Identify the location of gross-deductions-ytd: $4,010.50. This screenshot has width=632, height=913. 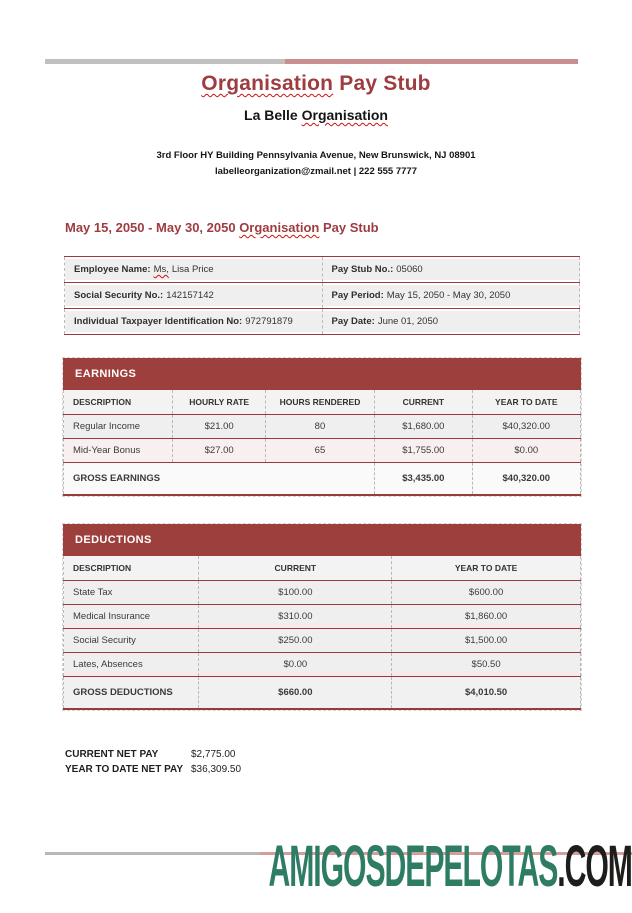
(486, 693).